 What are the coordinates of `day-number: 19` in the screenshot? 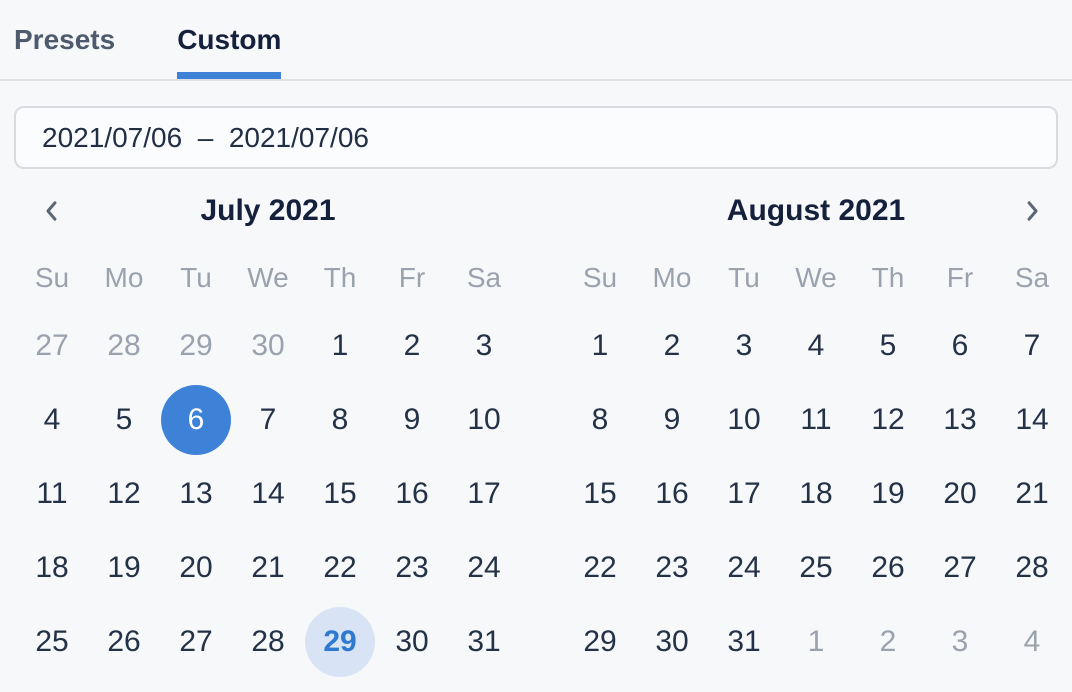 It's located at (888, 493).